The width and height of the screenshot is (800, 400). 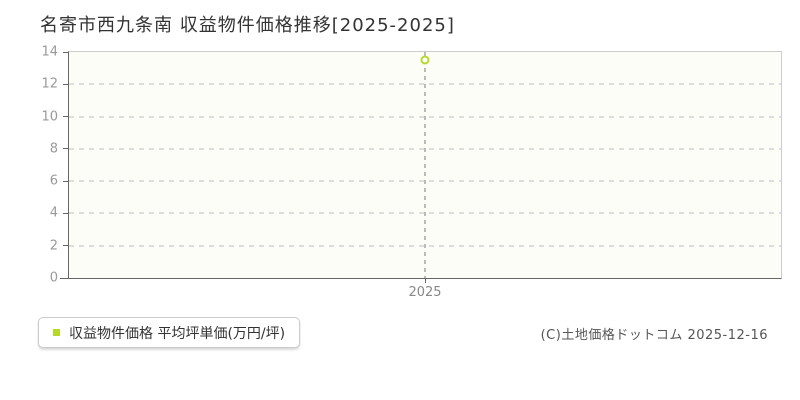 I want to click on y-axis-label: 2, so click(x=53, y=246).